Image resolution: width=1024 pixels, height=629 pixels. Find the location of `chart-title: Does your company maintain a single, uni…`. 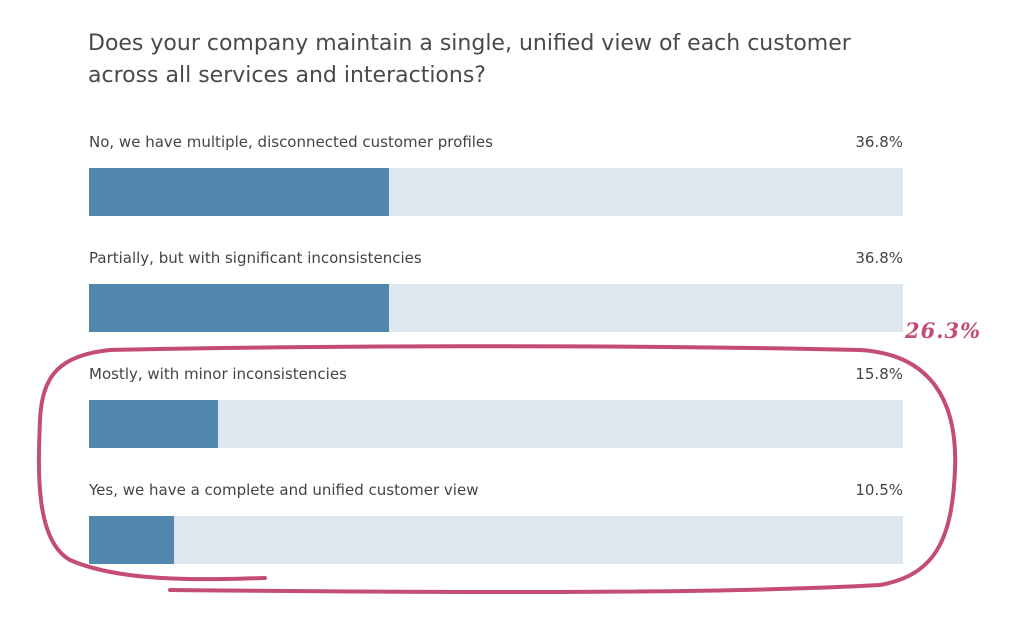

chart-title: Does your company maintain a single, uni… is located at coordinates (469, 59).